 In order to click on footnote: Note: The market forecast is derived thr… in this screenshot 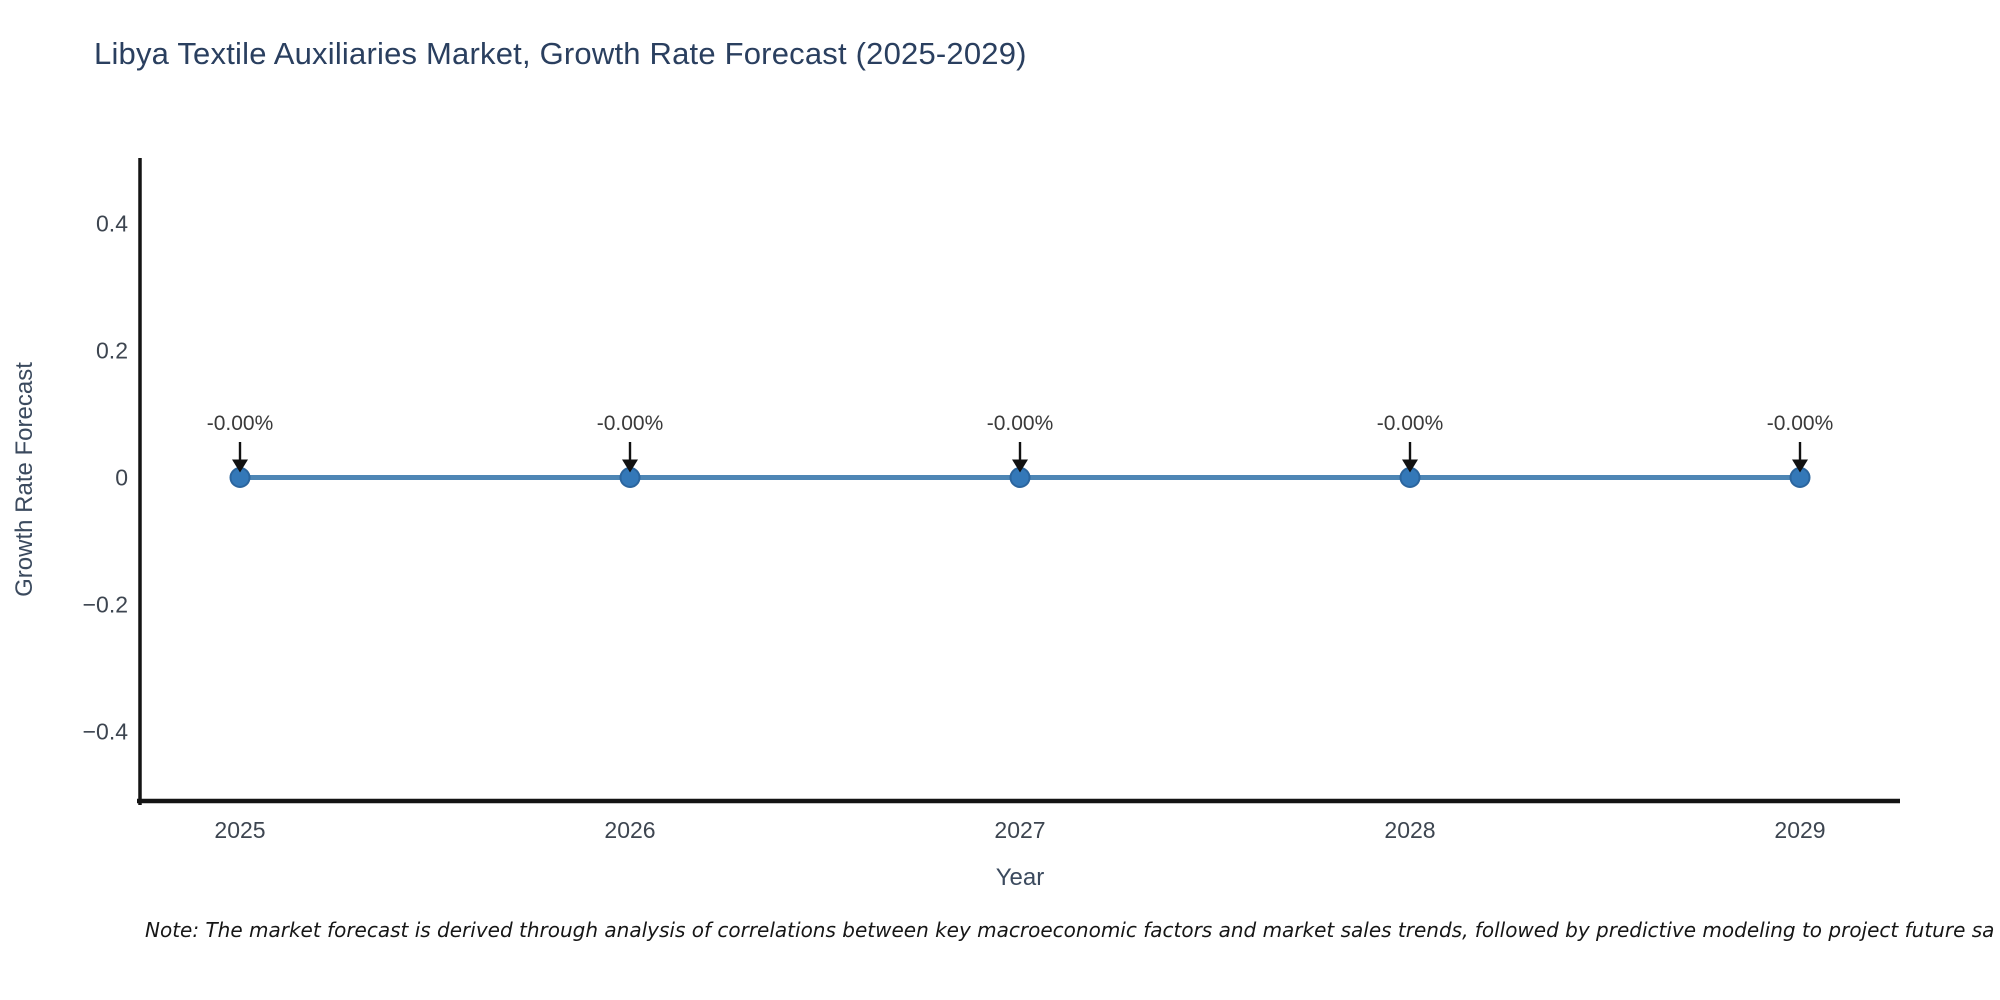, I will do `click(1070, 930)`.